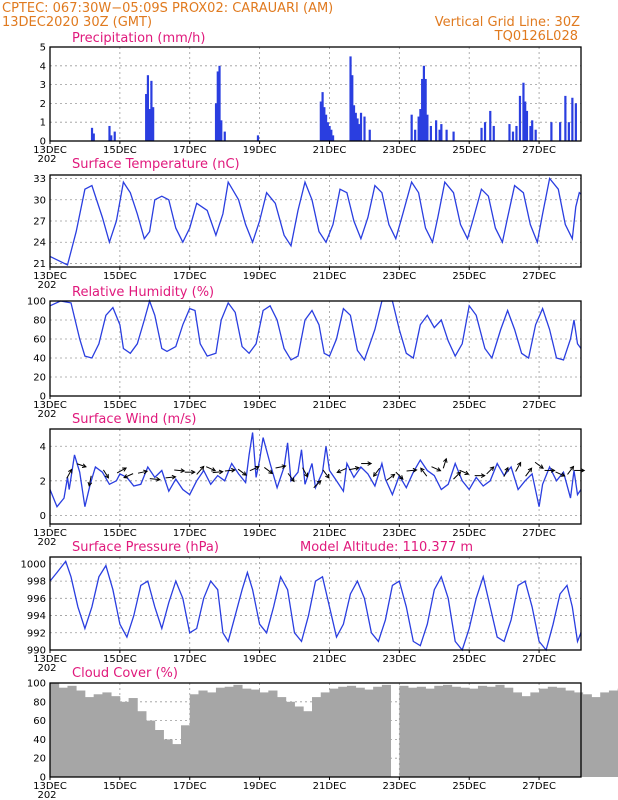 The width and height of the screenshot is (618, 800). Describe the element at coordinates (386, 547) in the screenshot. I see `panel-annotation: Model Altitude: 110.377 m` at that location.